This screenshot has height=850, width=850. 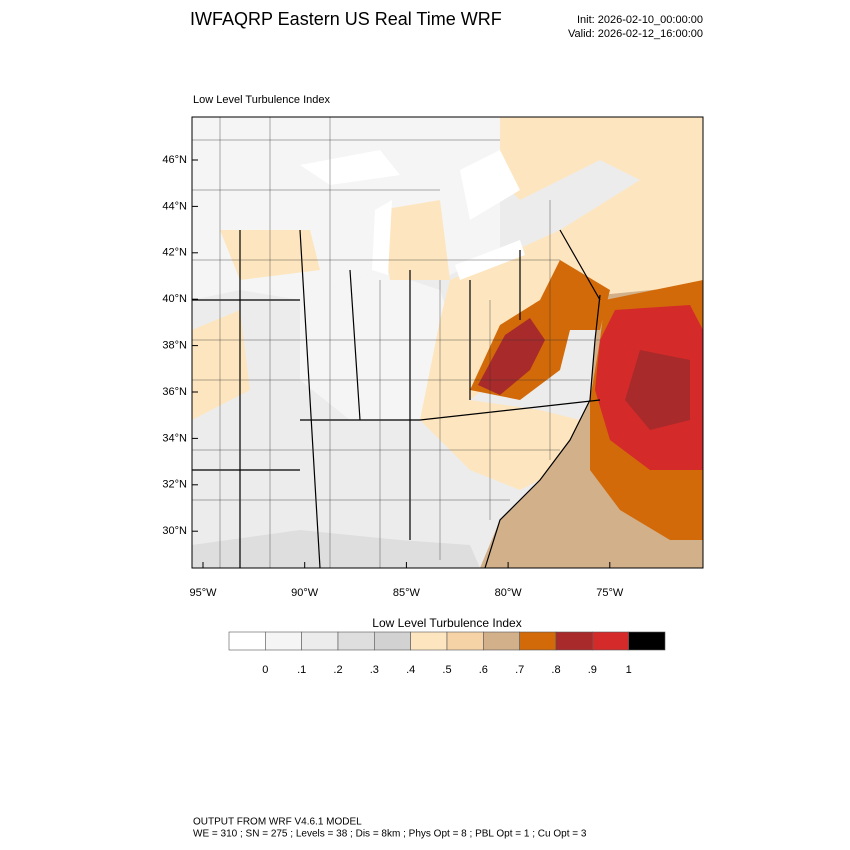 I want to click on lon-tick-label: 75°W, so click(x=610, y=593).